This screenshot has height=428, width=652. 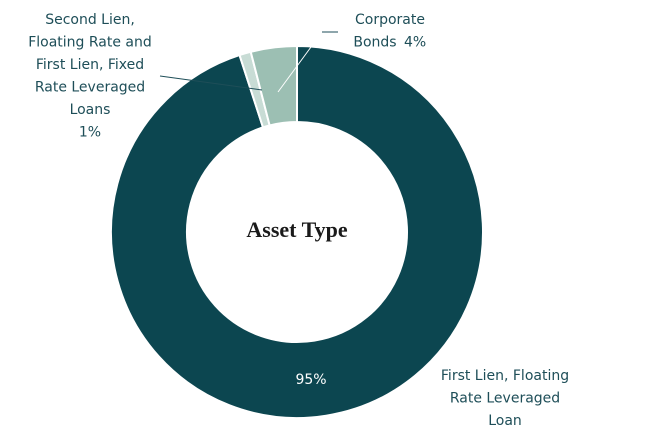 I want to click on slice-label: Floating Rate and, so click(x=90, y=43).